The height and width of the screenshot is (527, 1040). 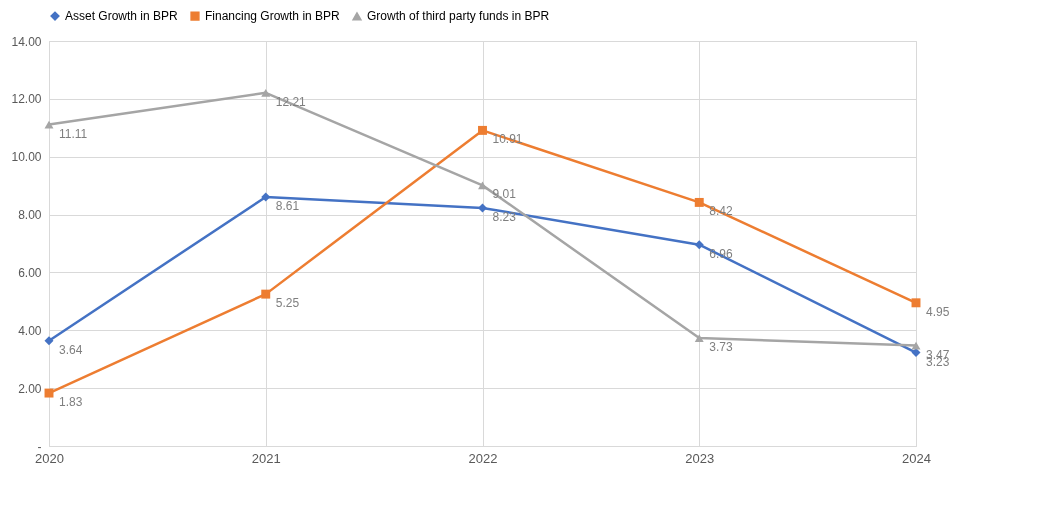 What do you see at coordinates (26, 99) in the screenshot?
I see `y-tick-label: 12.00` at bounding box center [26, 99].